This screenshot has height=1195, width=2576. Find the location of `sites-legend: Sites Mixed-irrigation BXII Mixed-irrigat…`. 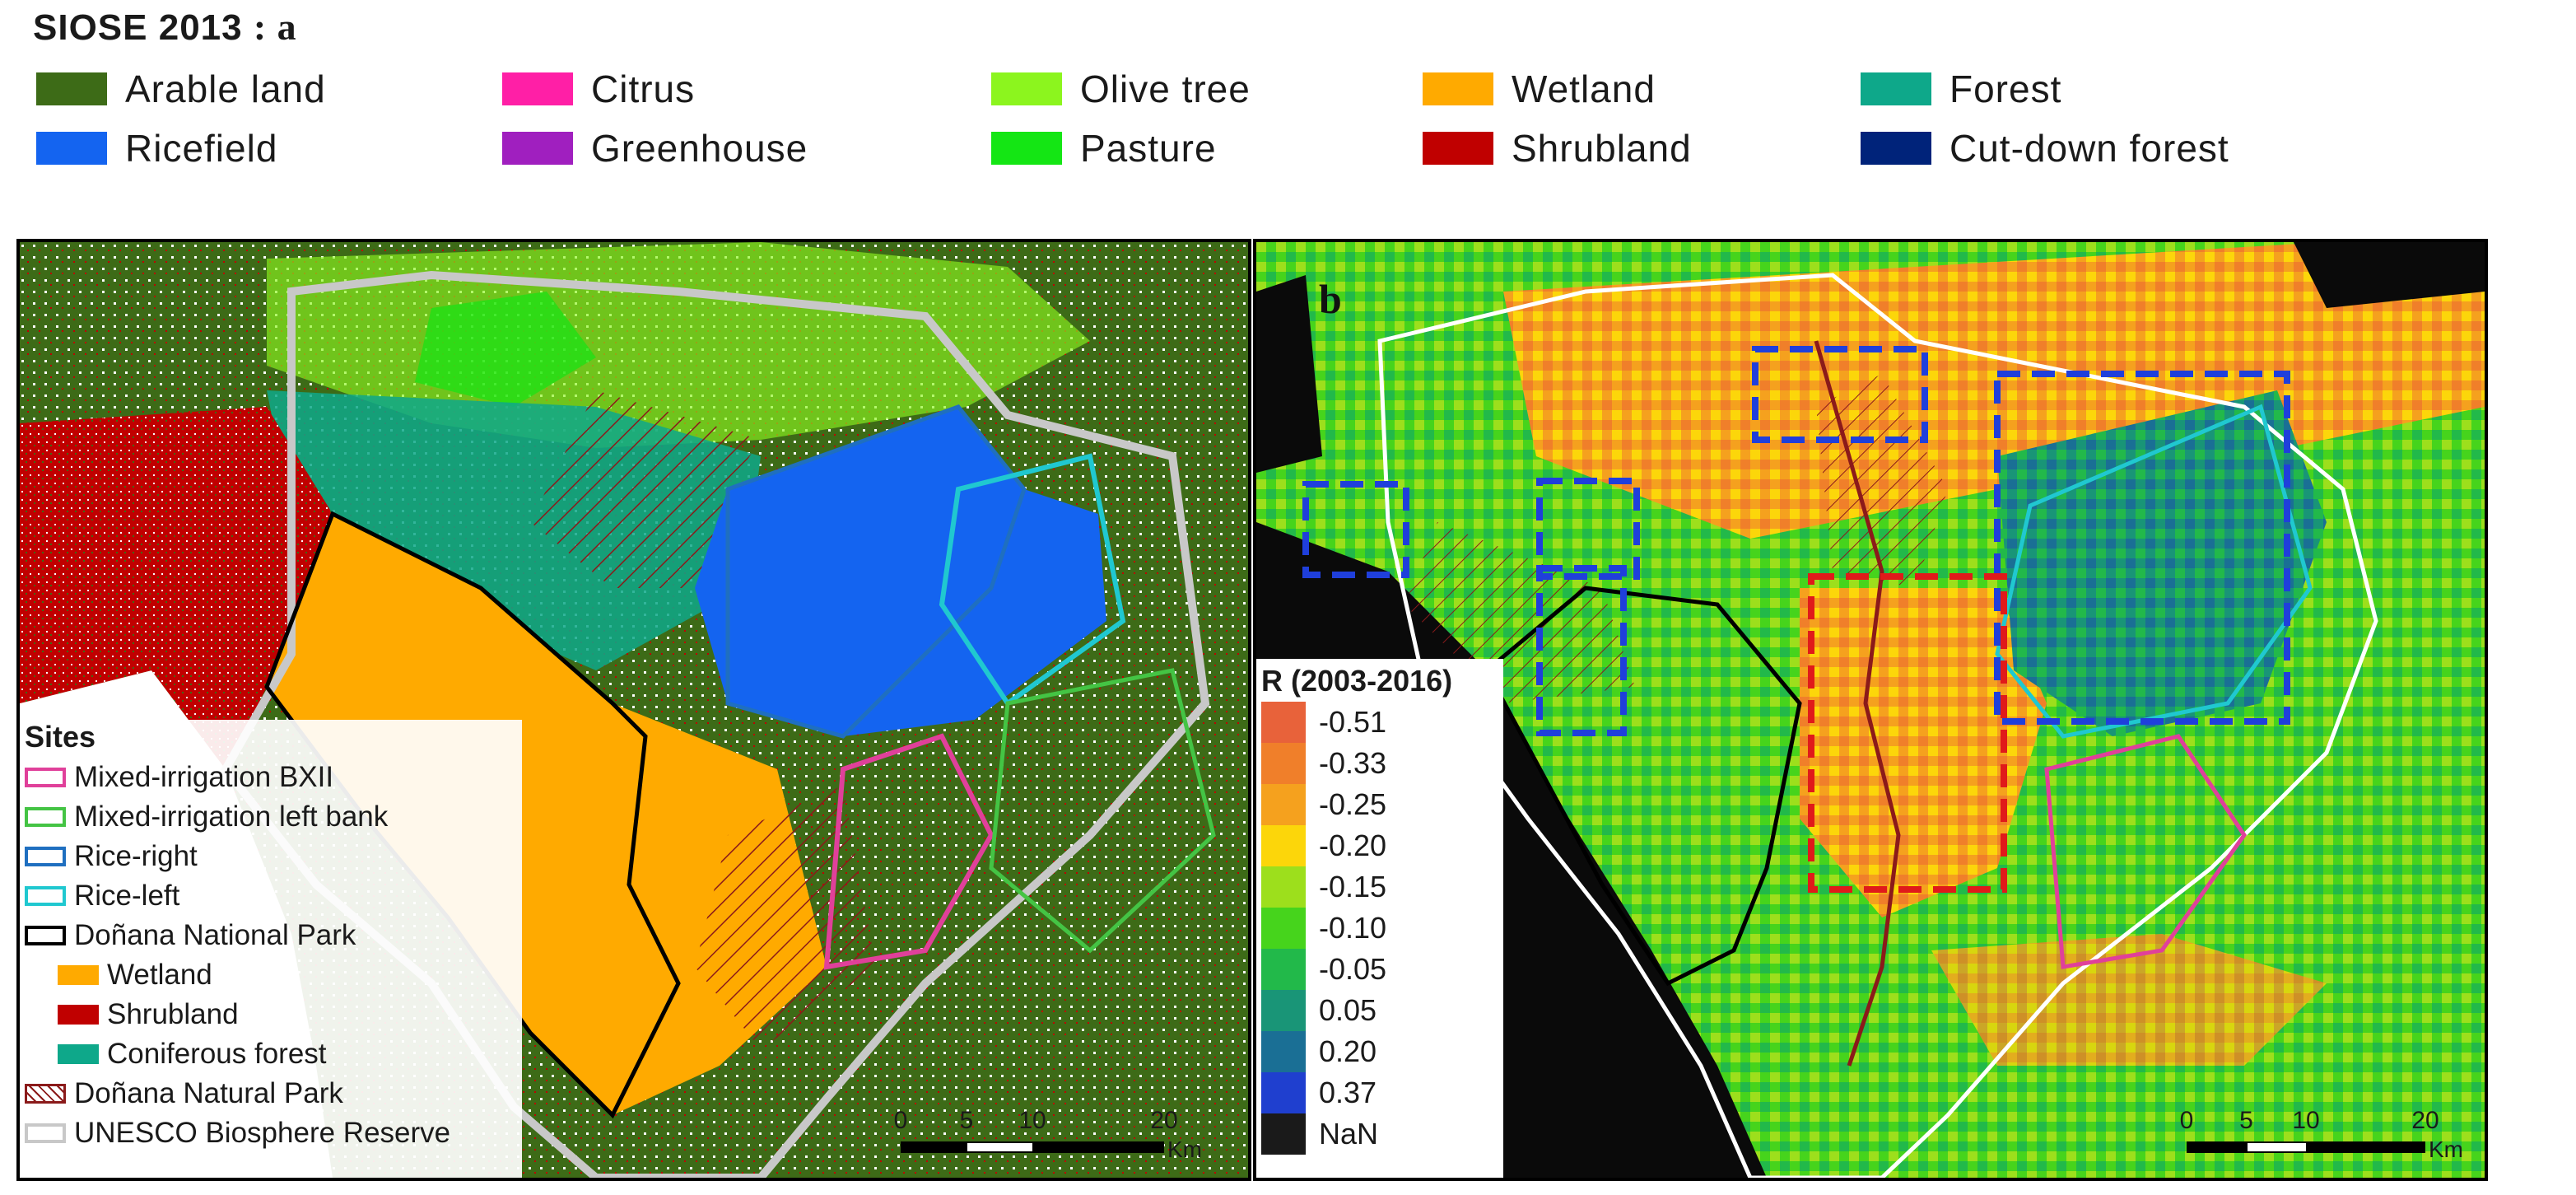

sites-legend: Sites Mixed-irrigation BXII Mixed-irrigat… is located at coordinates (271, 949).